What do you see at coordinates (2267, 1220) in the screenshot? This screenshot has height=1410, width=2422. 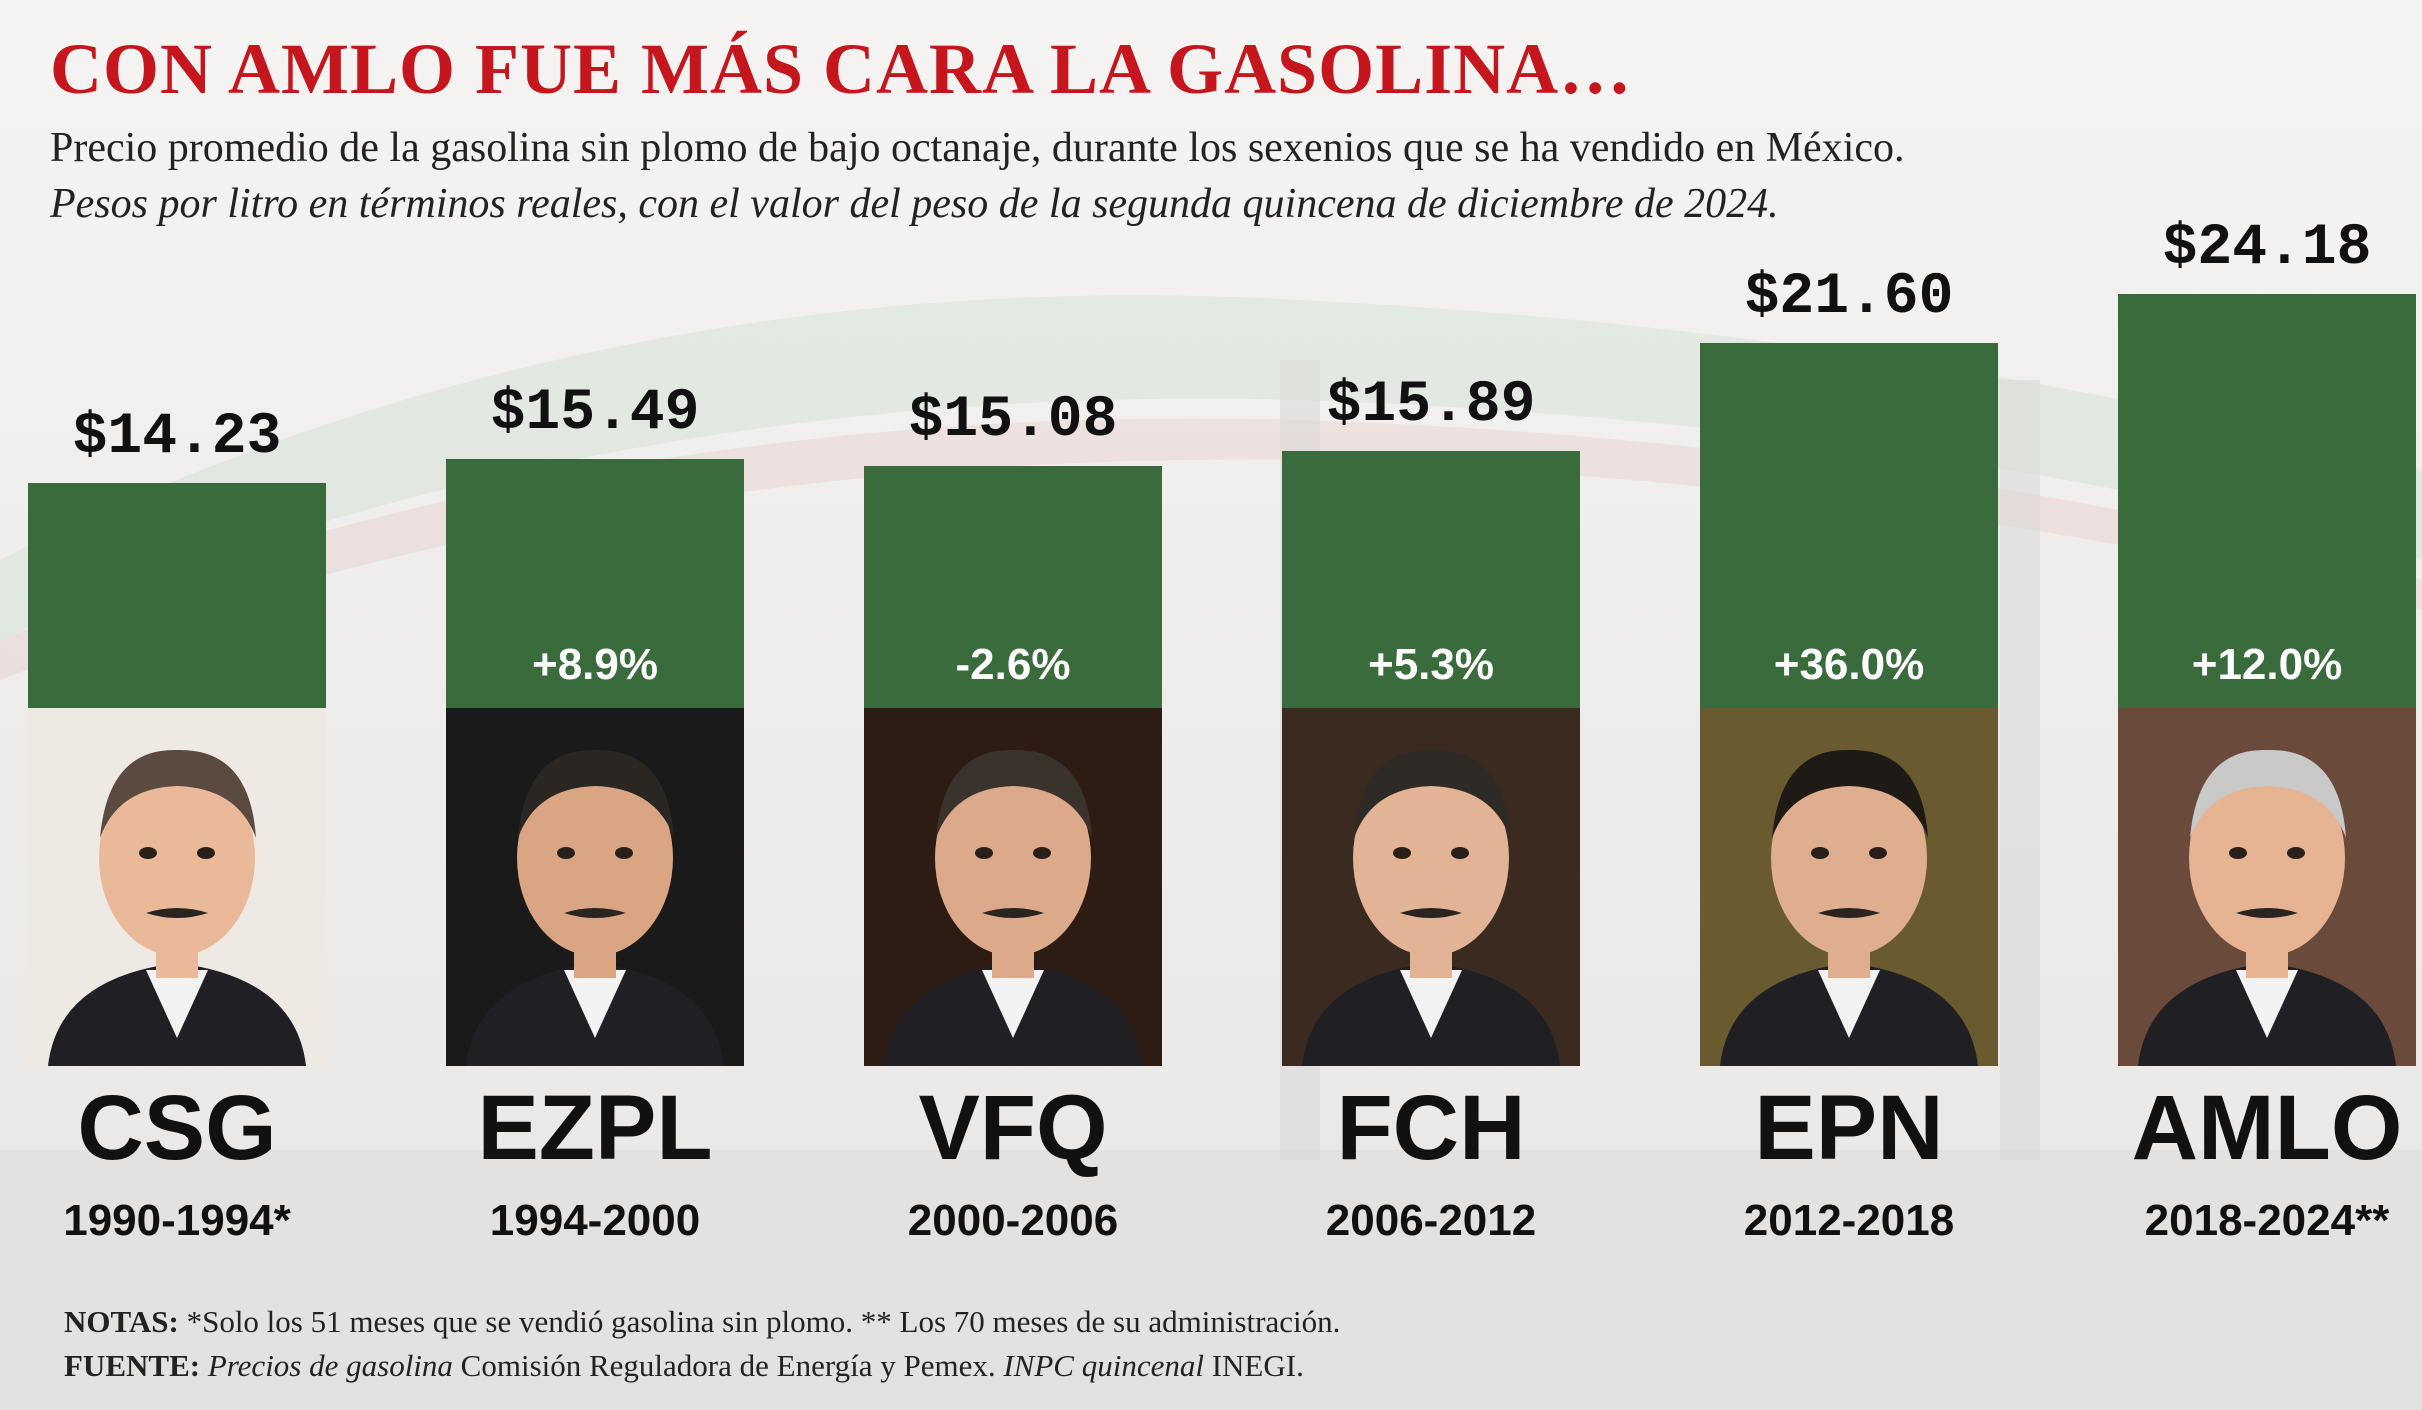 I see `period-label: 2018-2024**` at bounding box center [2267, 1220].